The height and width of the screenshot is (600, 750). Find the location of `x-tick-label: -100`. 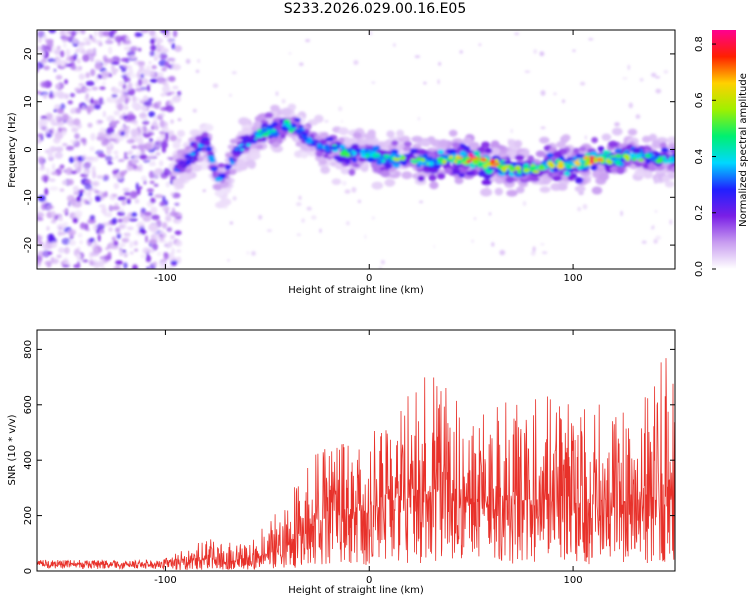

x-tick-label: -100 is located at coordinates (165, 278).